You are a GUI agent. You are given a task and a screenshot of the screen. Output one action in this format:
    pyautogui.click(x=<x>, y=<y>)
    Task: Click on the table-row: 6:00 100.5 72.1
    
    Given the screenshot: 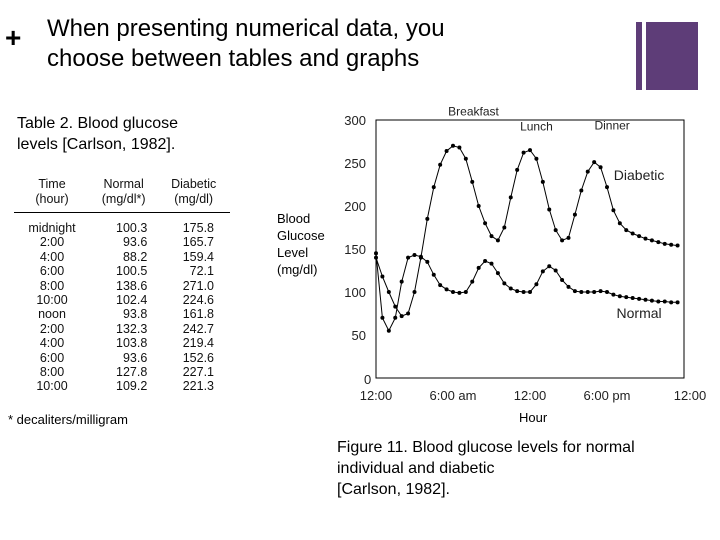 What is the action you would take?
    pyautogui.click(x=122, y=271)
    